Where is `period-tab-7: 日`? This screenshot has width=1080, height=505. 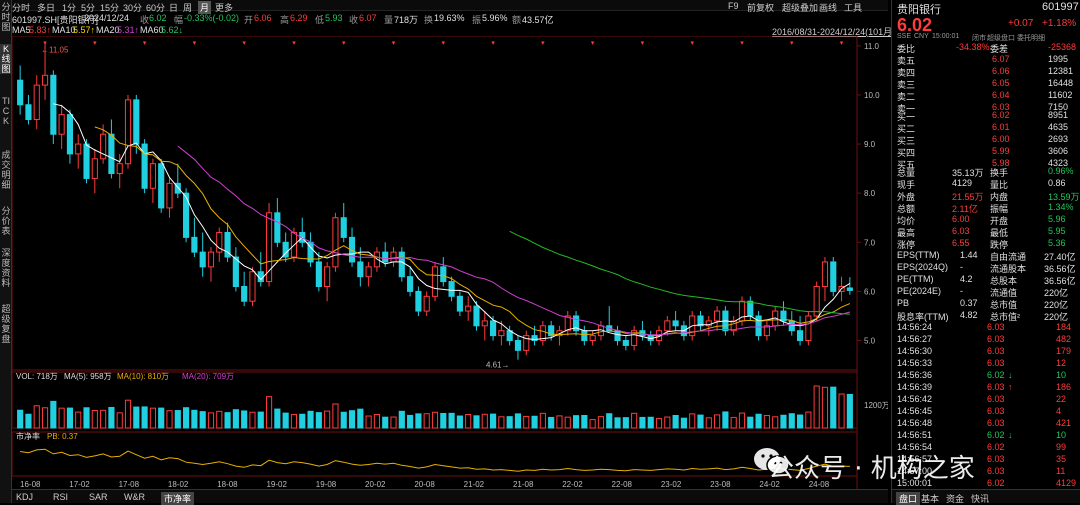 period-tab-7: 日 is located at coordinates (174, 8).